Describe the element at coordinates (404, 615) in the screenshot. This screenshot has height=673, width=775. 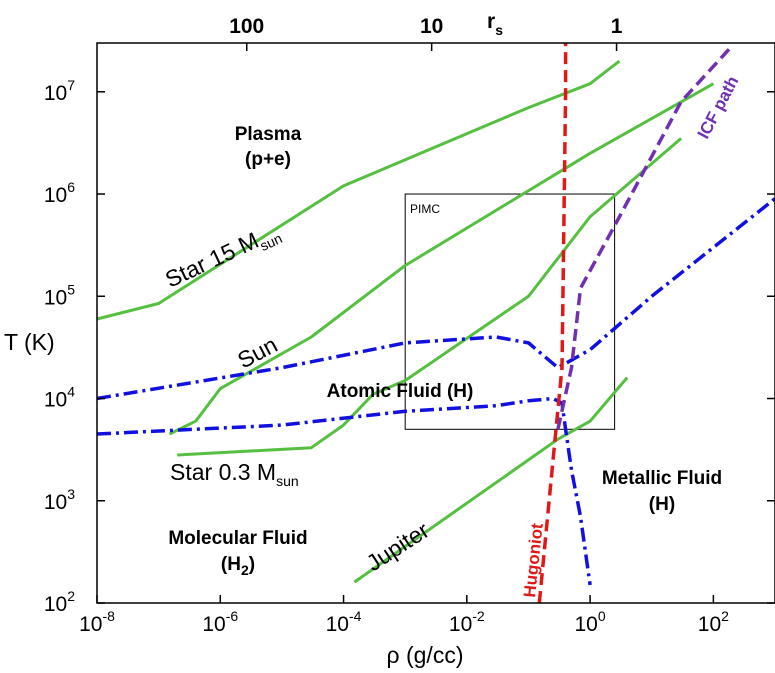
I see `x-axis-ticks: 10⁻⁸ 10⁻⁶ 10⁻⁴ 10⁻² 10⁰ 10²` at that location.